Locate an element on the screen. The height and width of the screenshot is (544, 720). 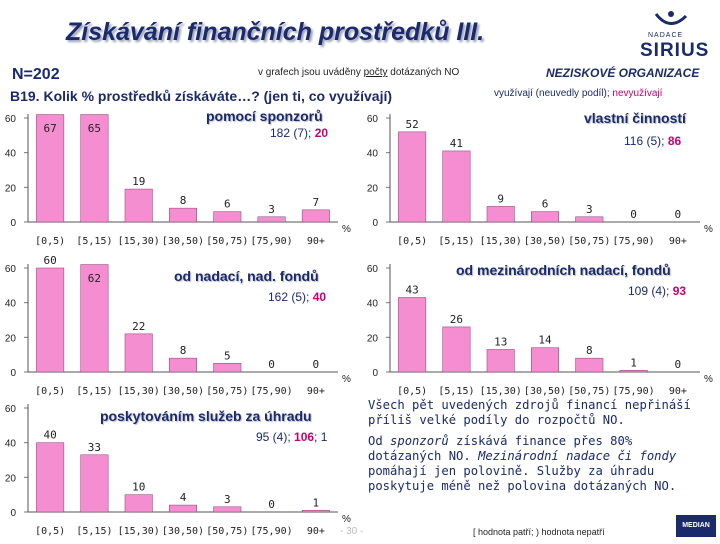
legend-usage: využívají (neuvedly podíl); nevyužívají is located at coordinates (578, 93).